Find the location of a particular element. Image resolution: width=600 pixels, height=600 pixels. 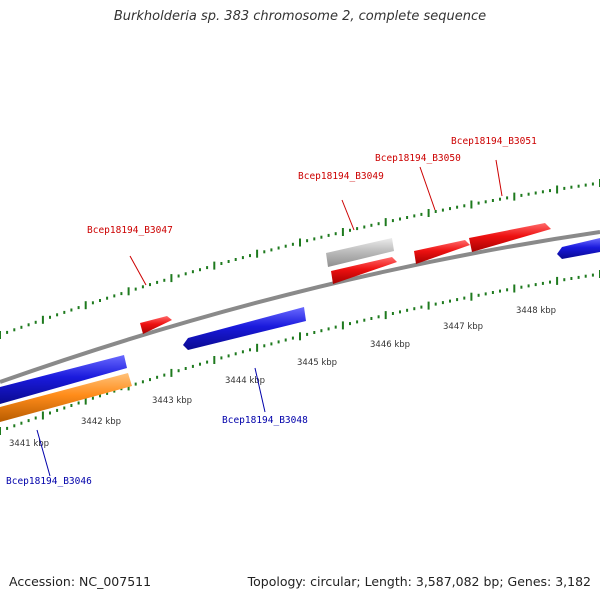

gene-label-b3049: Bcep18194_B3049 is located at coordinates (341, 176).